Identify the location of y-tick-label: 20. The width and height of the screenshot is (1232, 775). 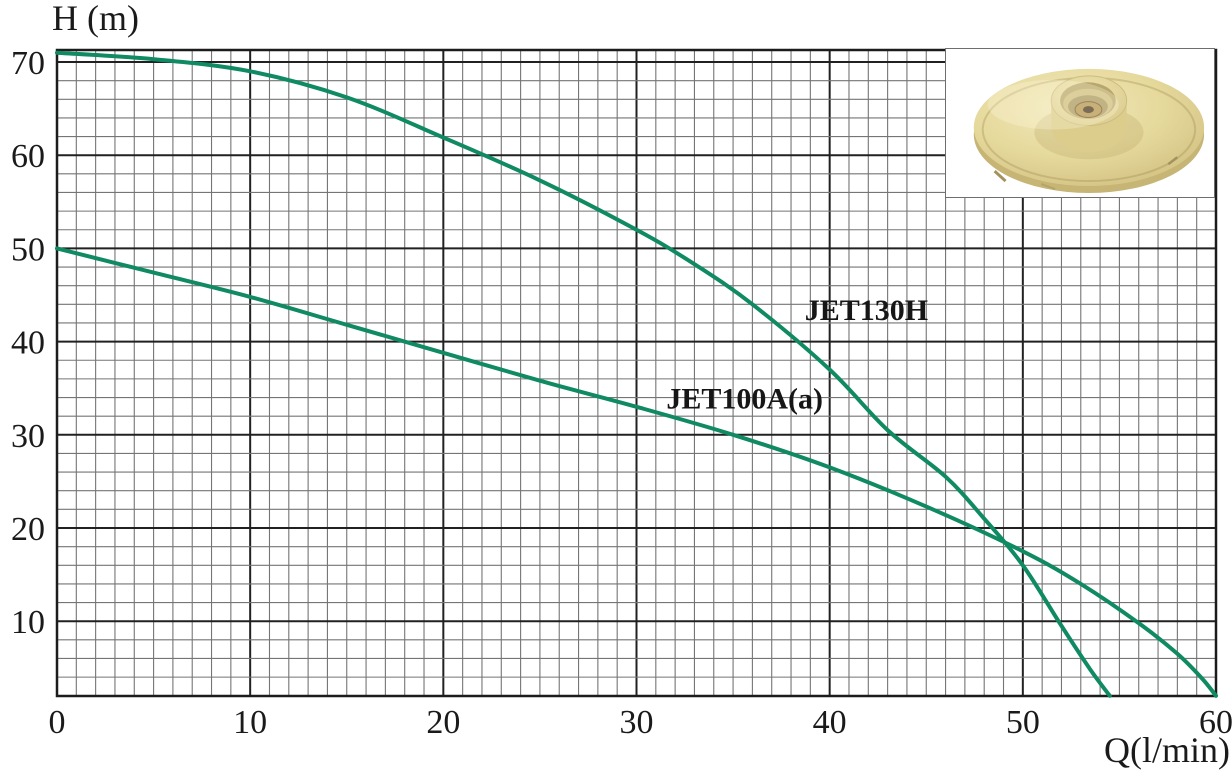
(28, 529).